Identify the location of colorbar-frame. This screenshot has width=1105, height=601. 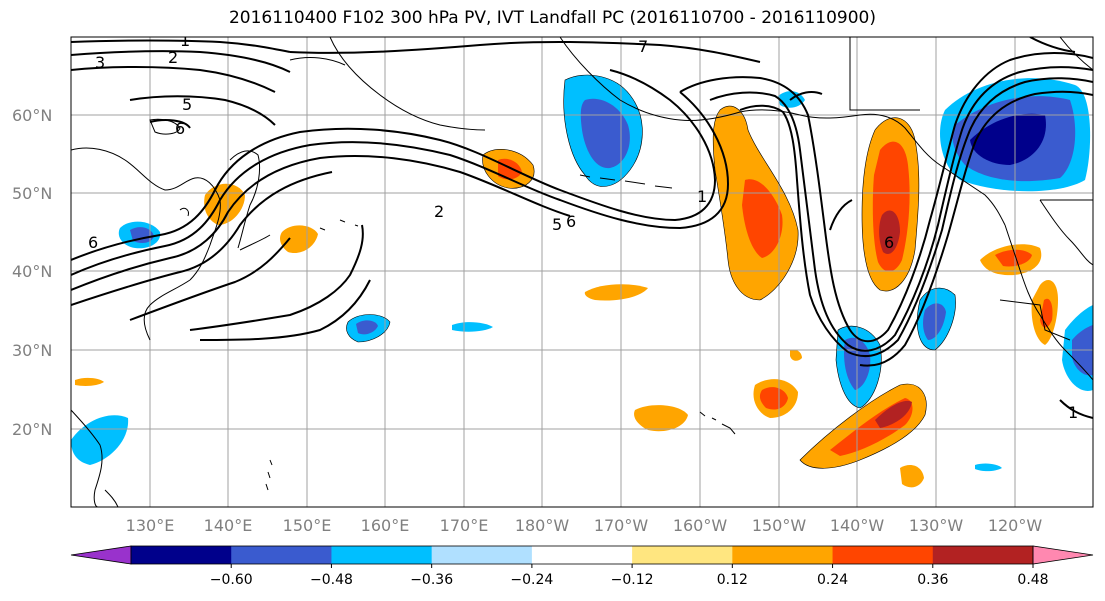
(582, 555).